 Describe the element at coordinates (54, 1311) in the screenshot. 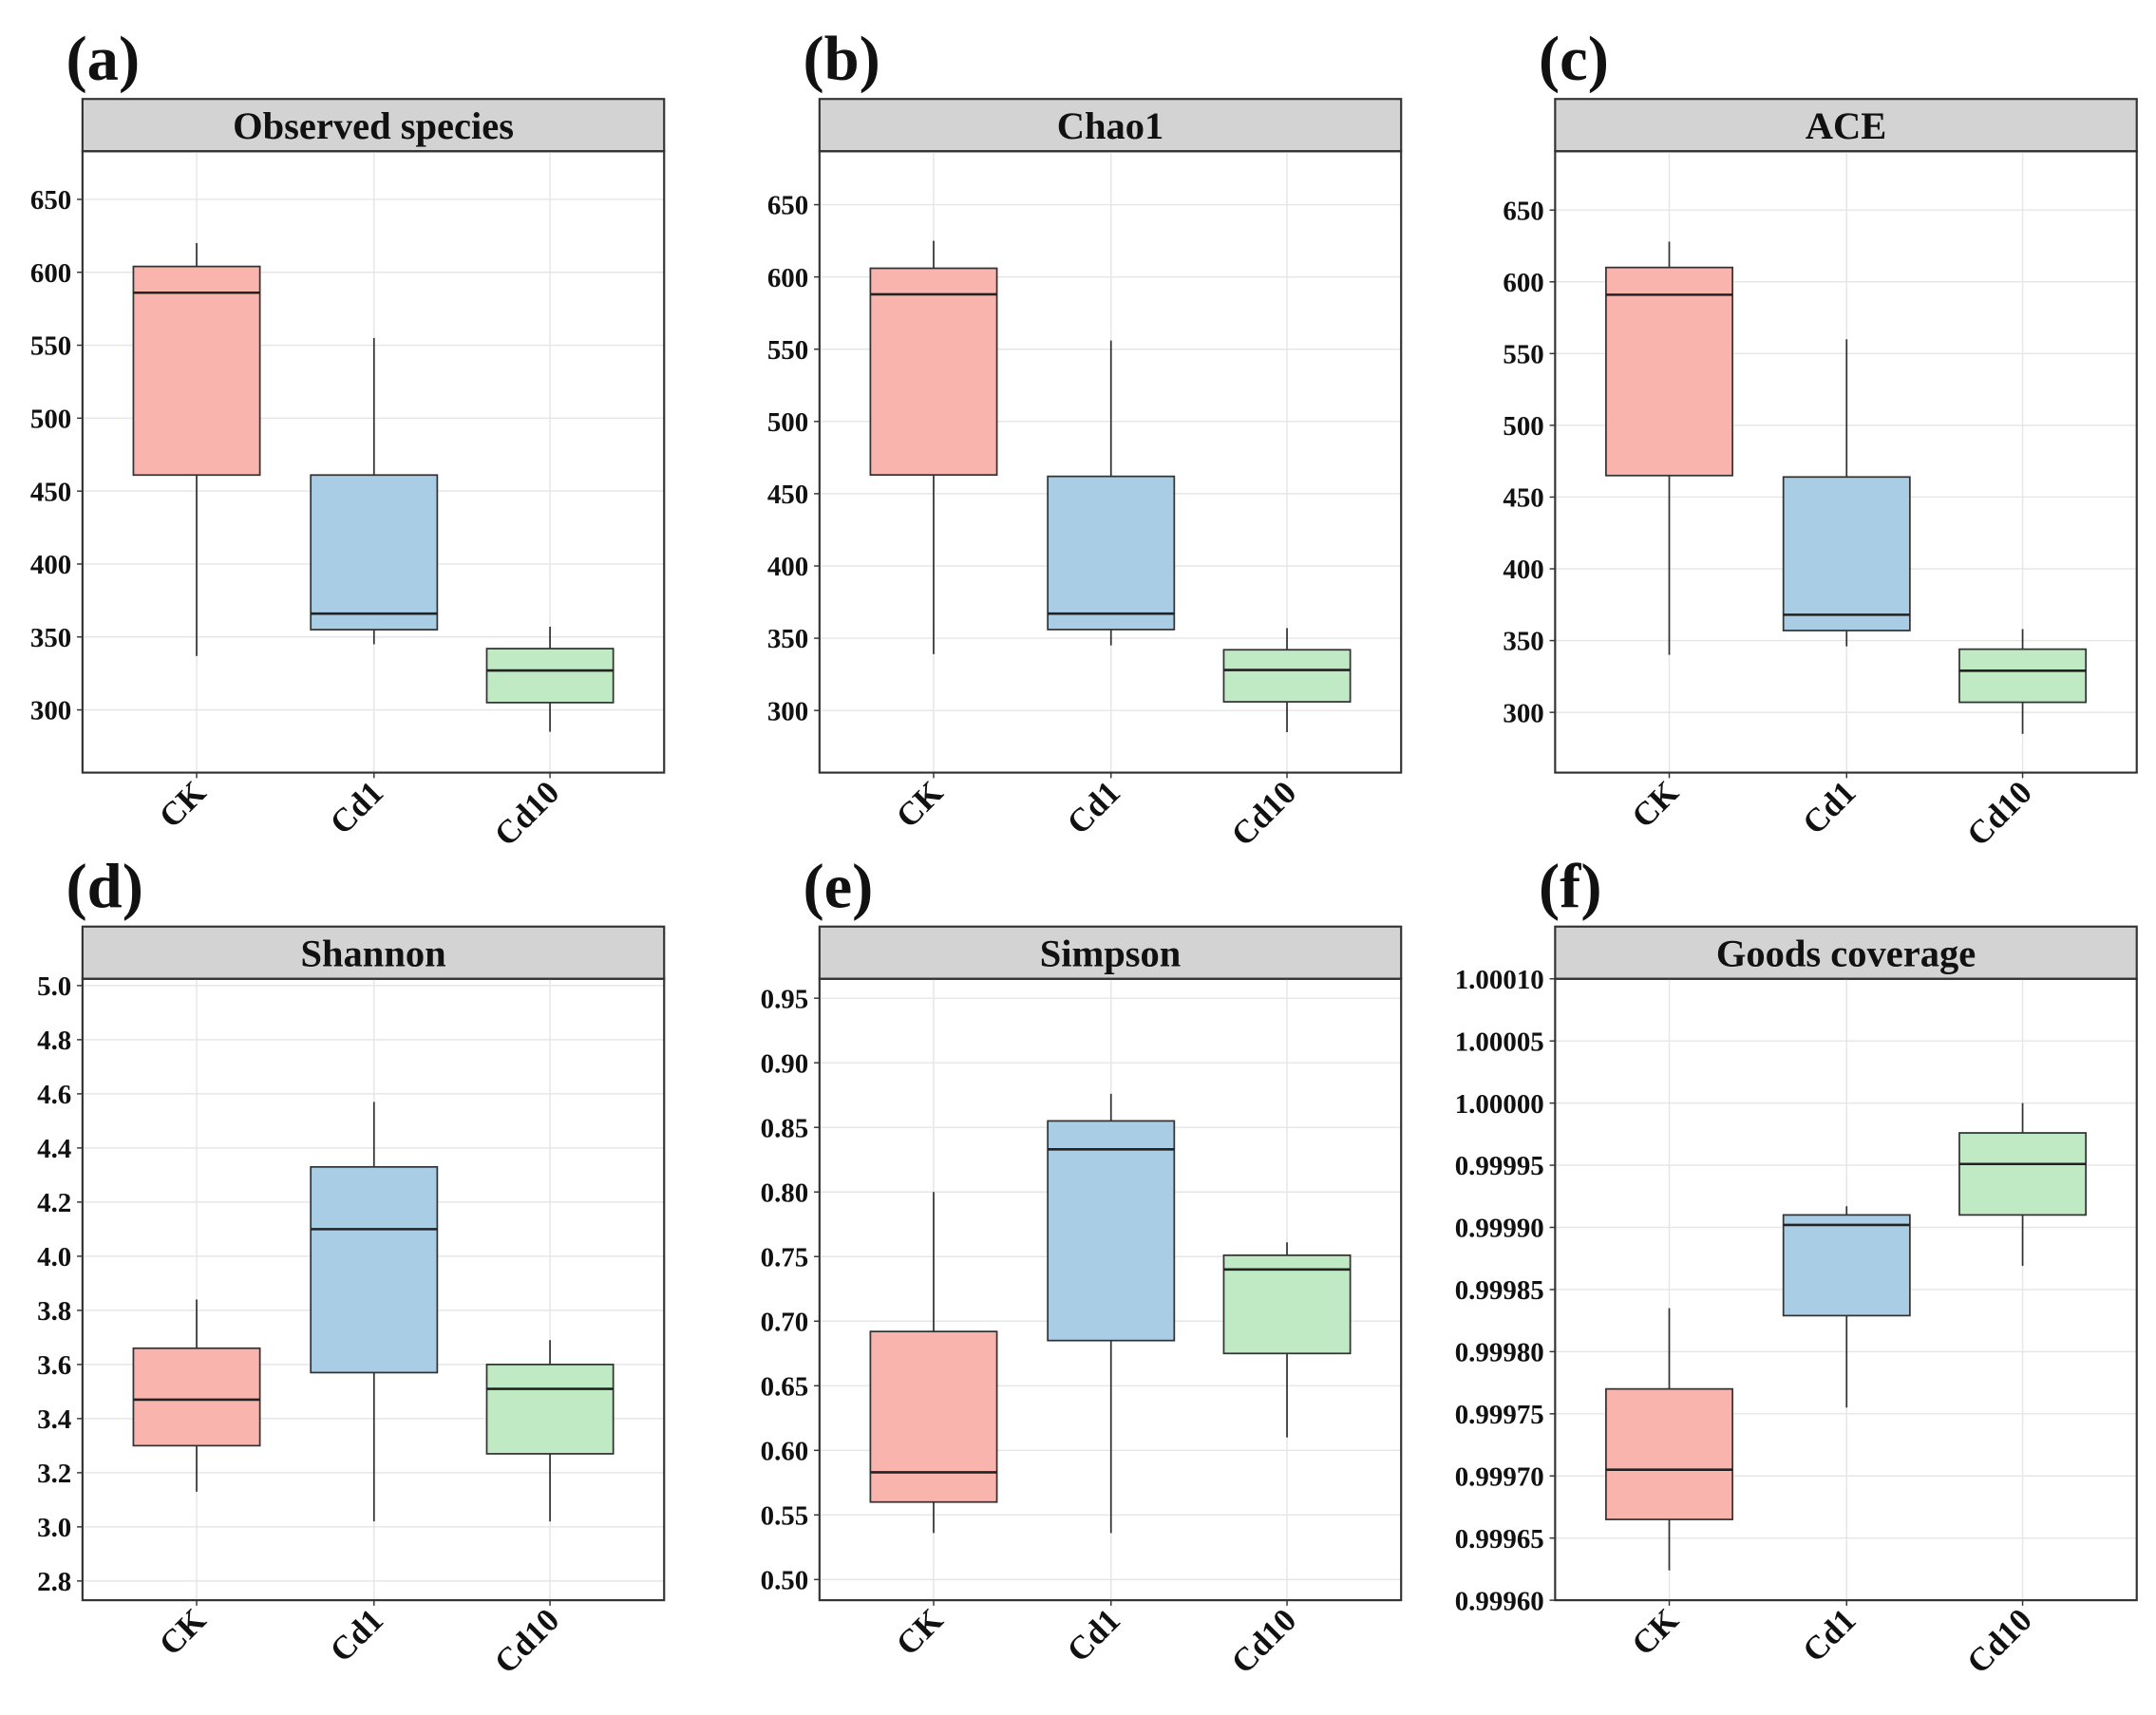

I see `y-tick-label: 3.8` at that location.